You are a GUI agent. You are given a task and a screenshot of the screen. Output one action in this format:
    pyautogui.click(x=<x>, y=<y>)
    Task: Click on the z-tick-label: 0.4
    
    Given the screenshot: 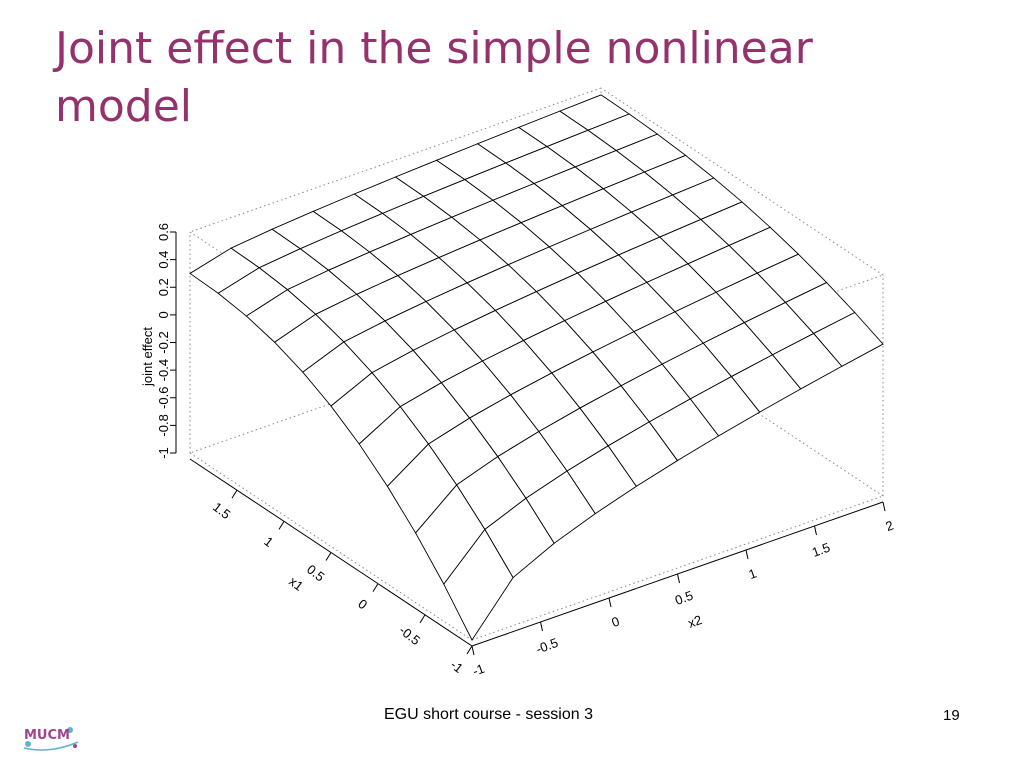 What is the action you would take?
    pyautogui.click(x=163, y=260)
    